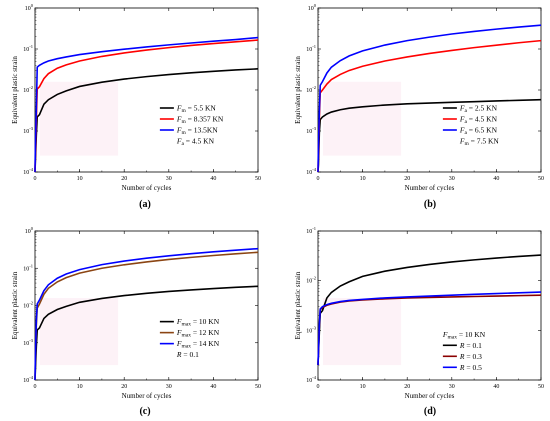 The height and width of the screenshot is (421, 550). Describe the element at coordinates (478, 131) in the screenshot. I see `legend-entry-3: Fa = 6.5 KN` at that location.